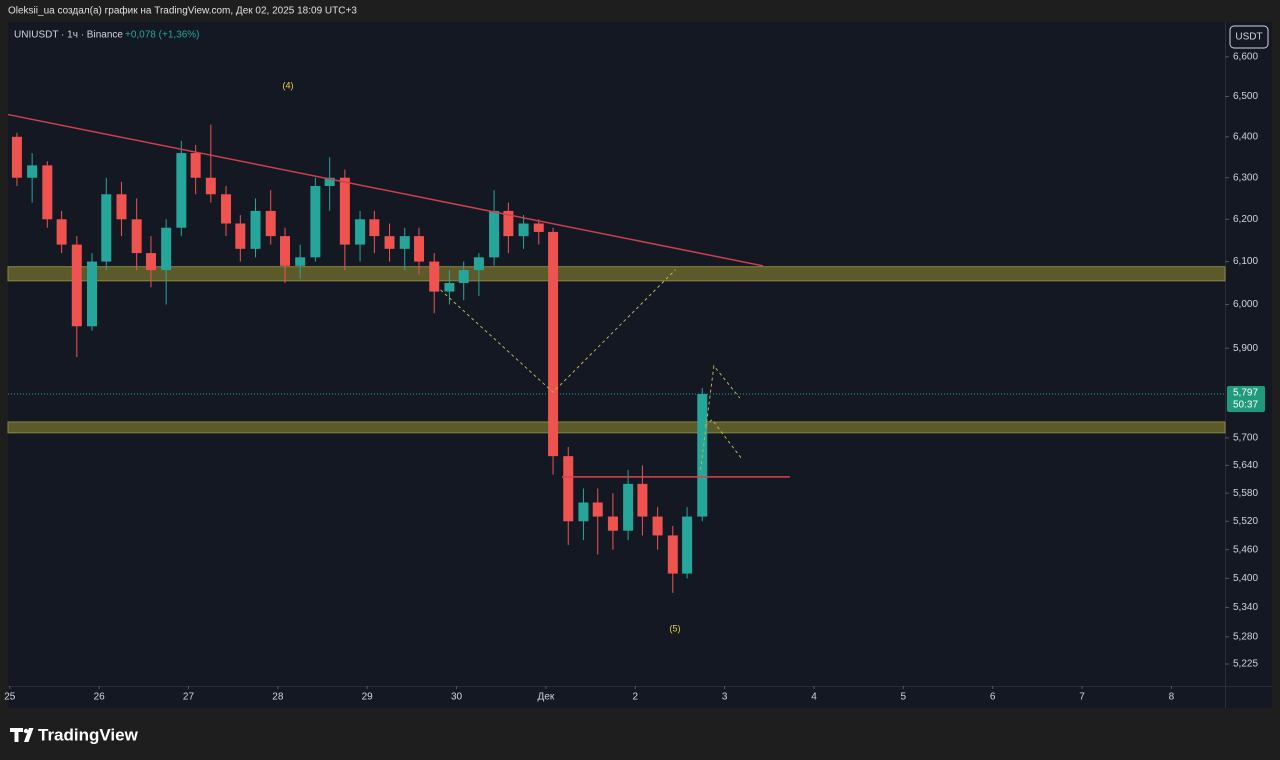  Describe the element at coordinates (278, 697) in the screenshot. I see `x-tick-label: 28` at that location.